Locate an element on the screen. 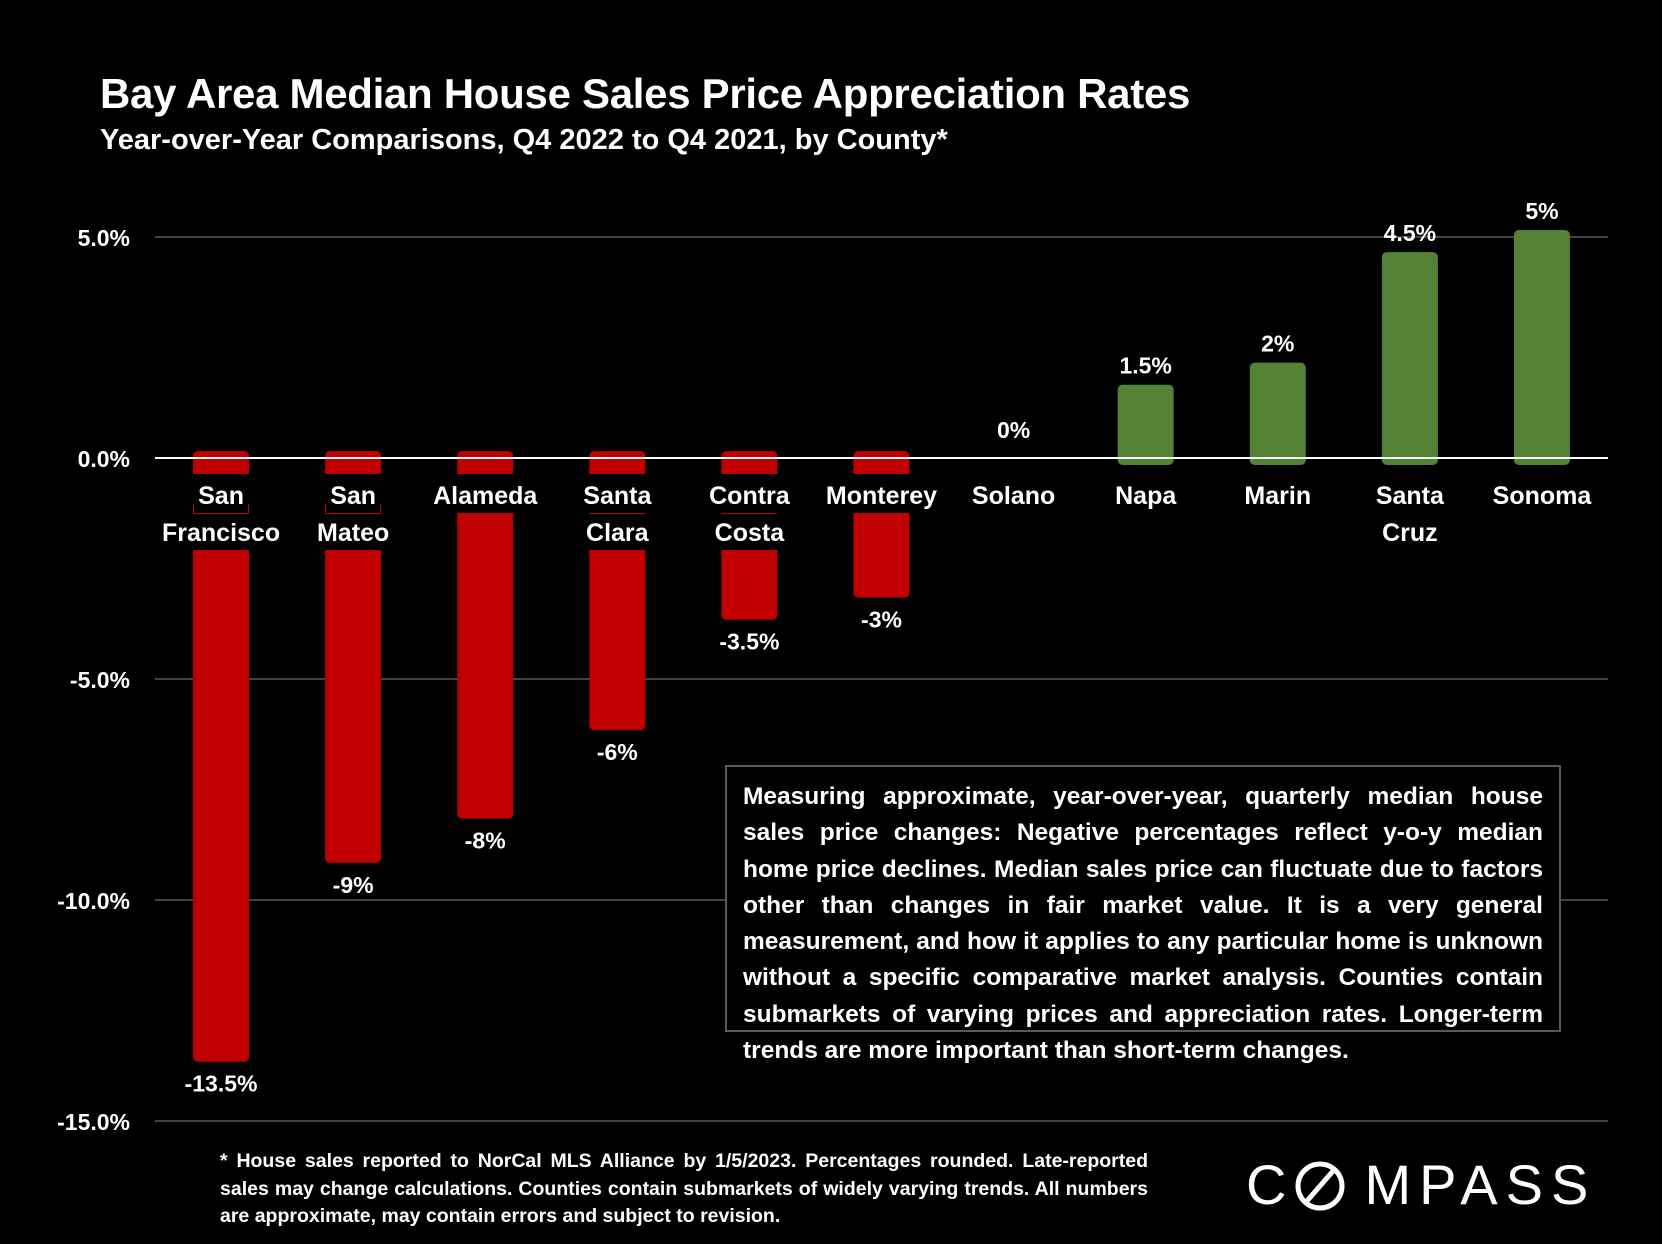 Image resolution: width=1662 pixels, height=1244 pixels. category-label: Cruz is located at coordinates (1410, 533).